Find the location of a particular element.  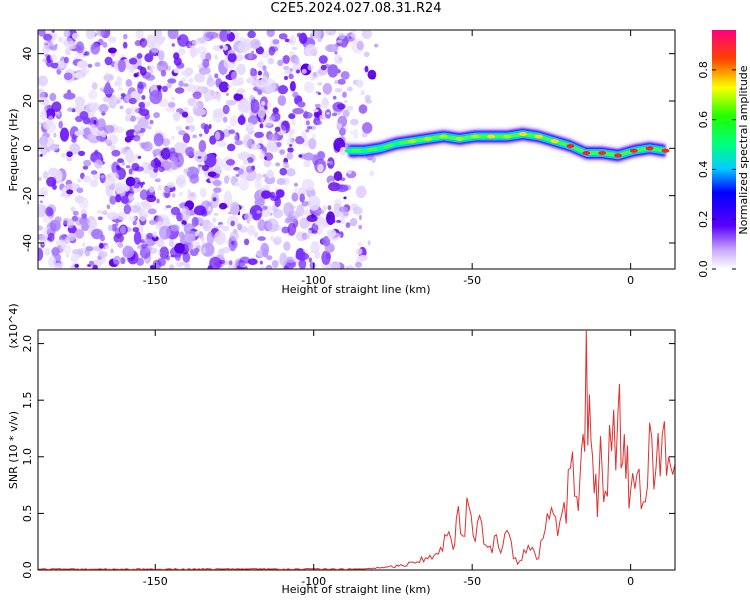

chart-title: C2E5.2024.027.08.31.R24 is located at coordinates (356, 8).